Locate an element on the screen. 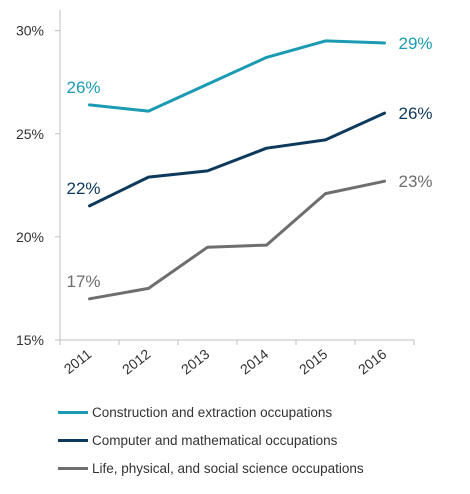 This screenshot has height=494, width=470. data-label-end: 29% is located at coordinates (416, 43).